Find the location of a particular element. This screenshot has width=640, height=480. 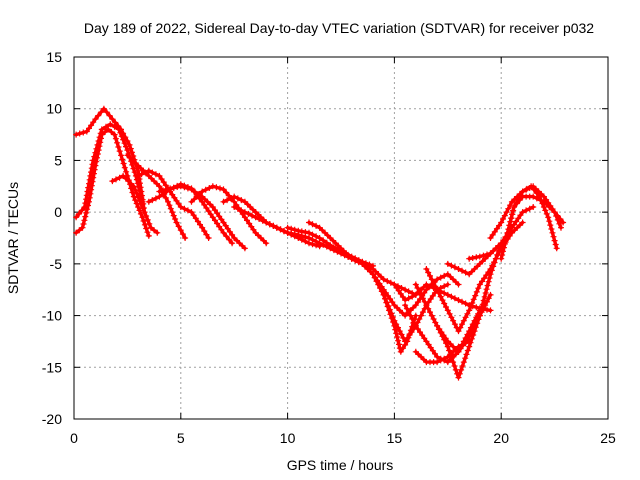

series-line is located at coordinates (442, 351).